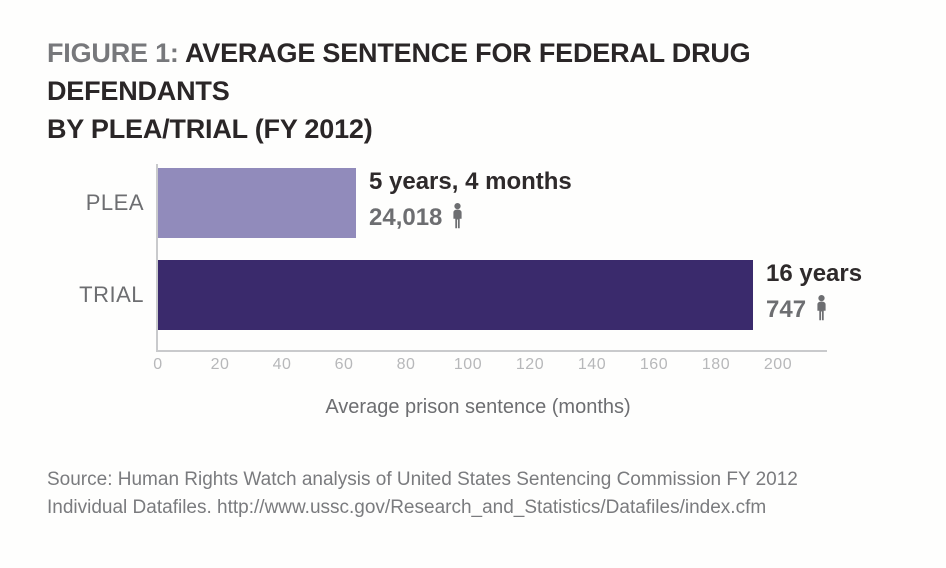  Describe the element at coordinates (158, 364) in the screenshot. I see `x-tick-0: 0` at that location.